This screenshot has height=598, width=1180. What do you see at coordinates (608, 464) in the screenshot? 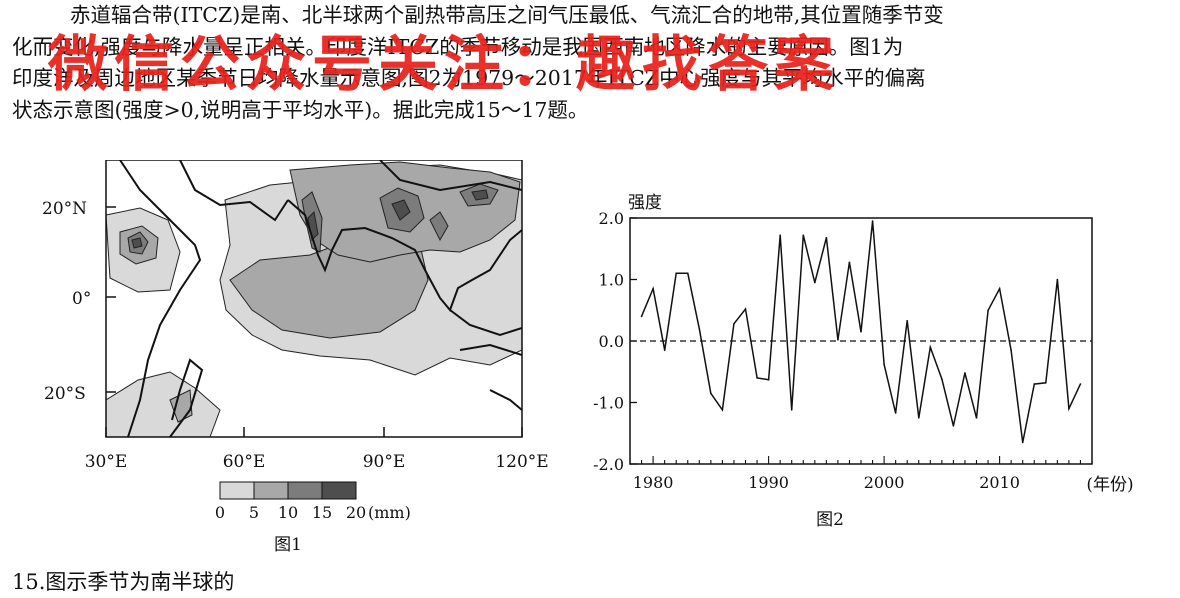
I see `y-tick-label: -2.0` at bounding box center [608, 464].